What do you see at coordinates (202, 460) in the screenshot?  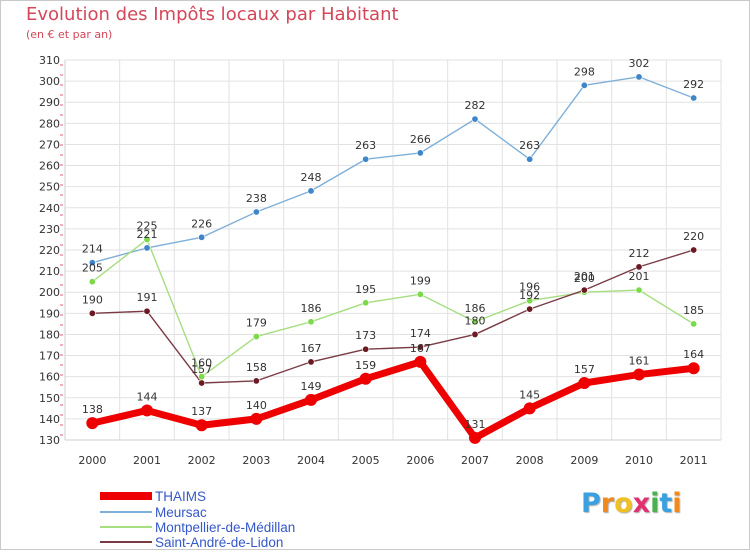 I see `x-tick-label: 2002` at bounding box center [202, 460].